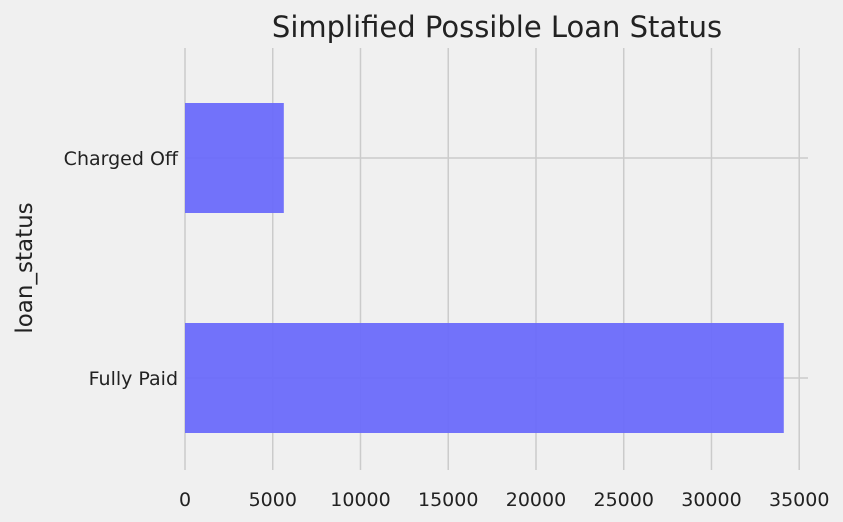 This screenshot has width=843, height=522. What do you see at coordinates (273, 500) in the screenshot?
I see `x-tick-label: 5000` at bounding box center [273, 500].